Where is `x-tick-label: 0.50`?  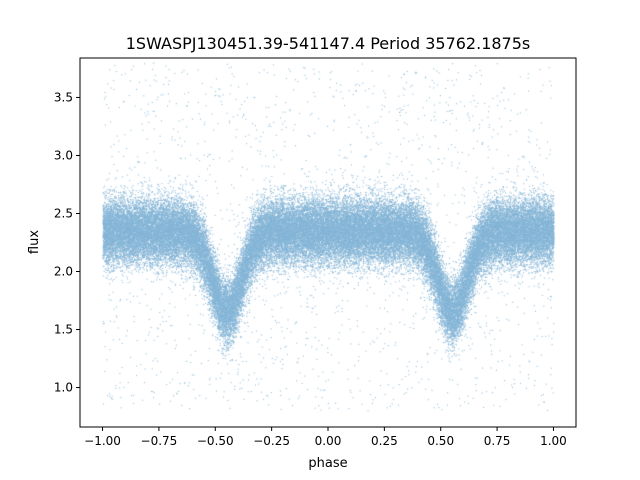
x-tick-label: 0.50 is located at coordinates (440, 441).